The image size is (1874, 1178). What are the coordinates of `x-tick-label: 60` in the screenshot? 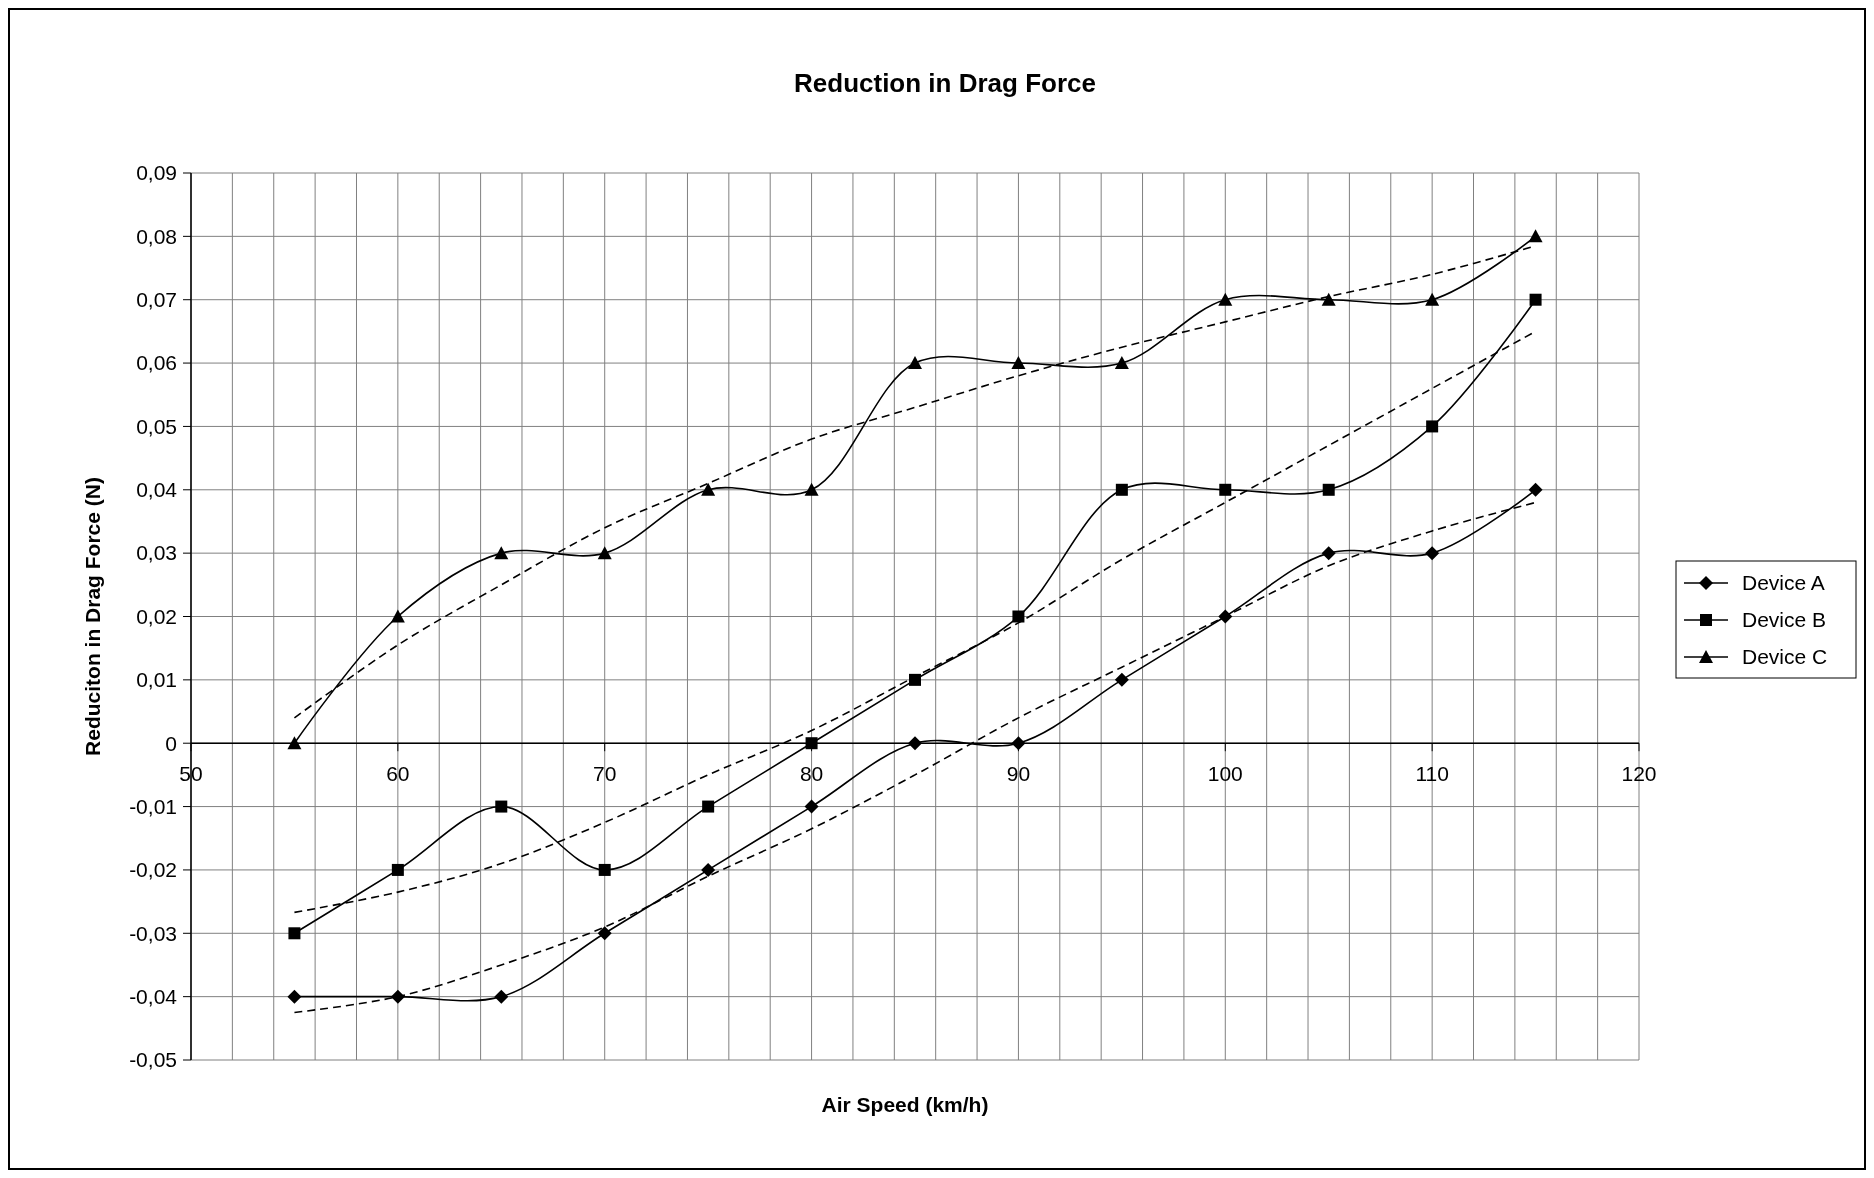 It's located at (398, 774).